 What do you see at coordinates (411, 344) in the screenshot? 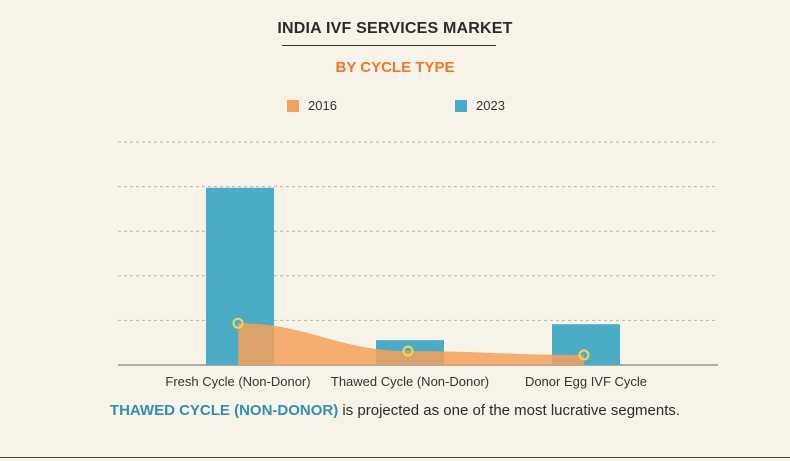
I see `area-2016` at bounding box center [411, 344].